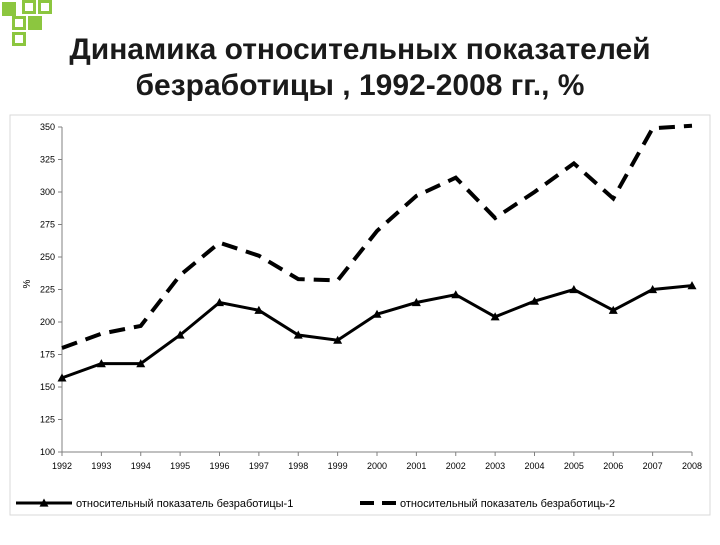 This screenshot has height=545, width=720. Describe the element at coordinates (184, 504) in the screenshot. I see `legend-series-1-label: относительный показатель безработицы-1` at that location.